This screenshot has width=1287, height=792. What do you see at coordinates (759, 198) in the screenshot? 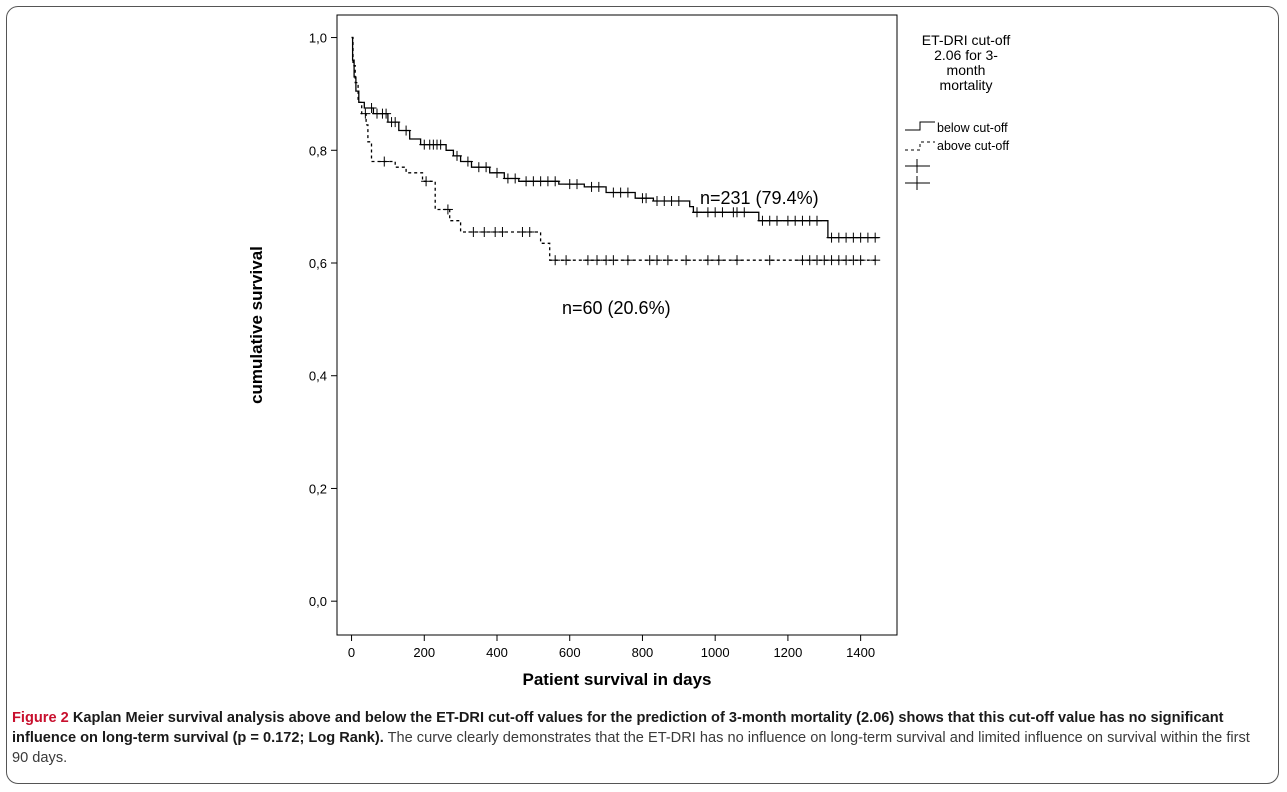
I see `series-annotation-below: n=231 (79.4%)` at bounding box center [759, 198].